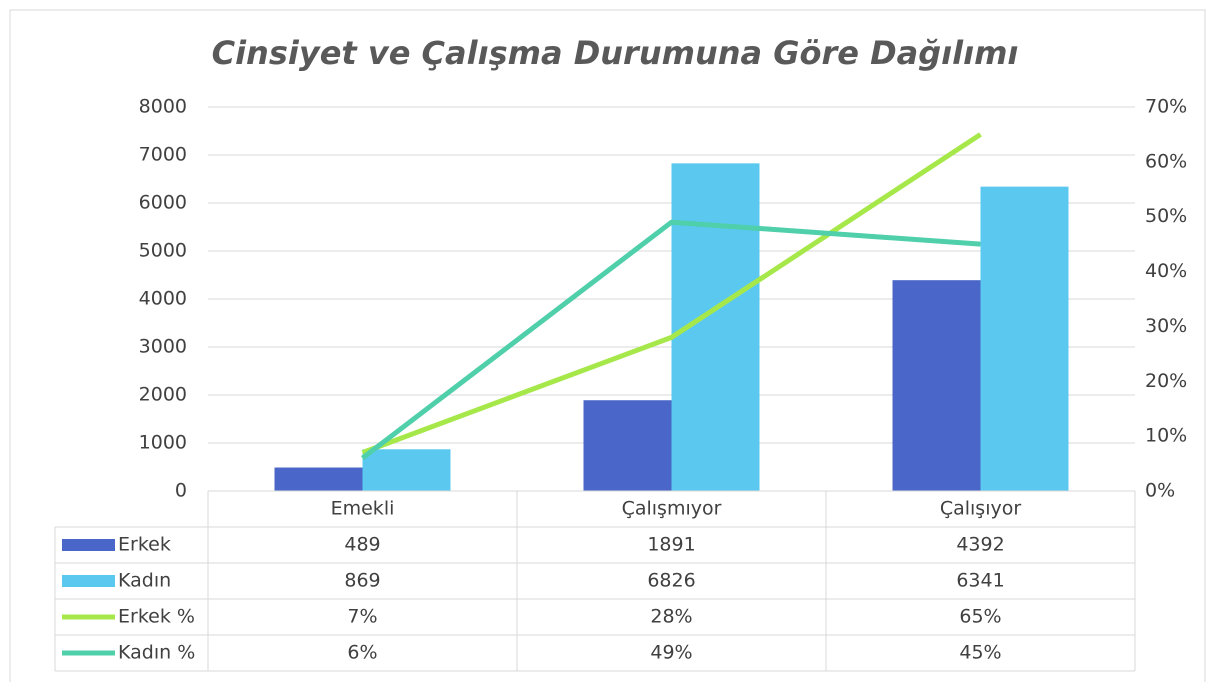  I want to click on x-tick-label: Emekli, so click(363, 509).